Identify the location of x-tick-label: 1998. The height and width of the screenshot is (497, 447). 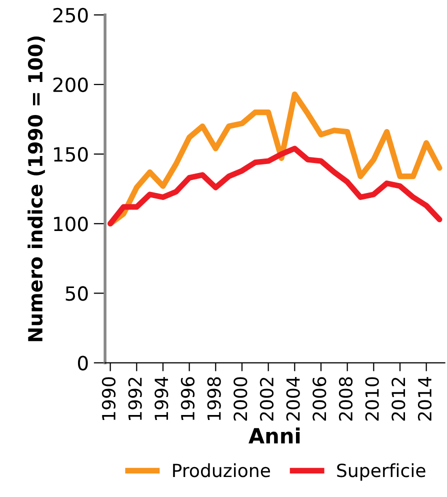
(214, 398).